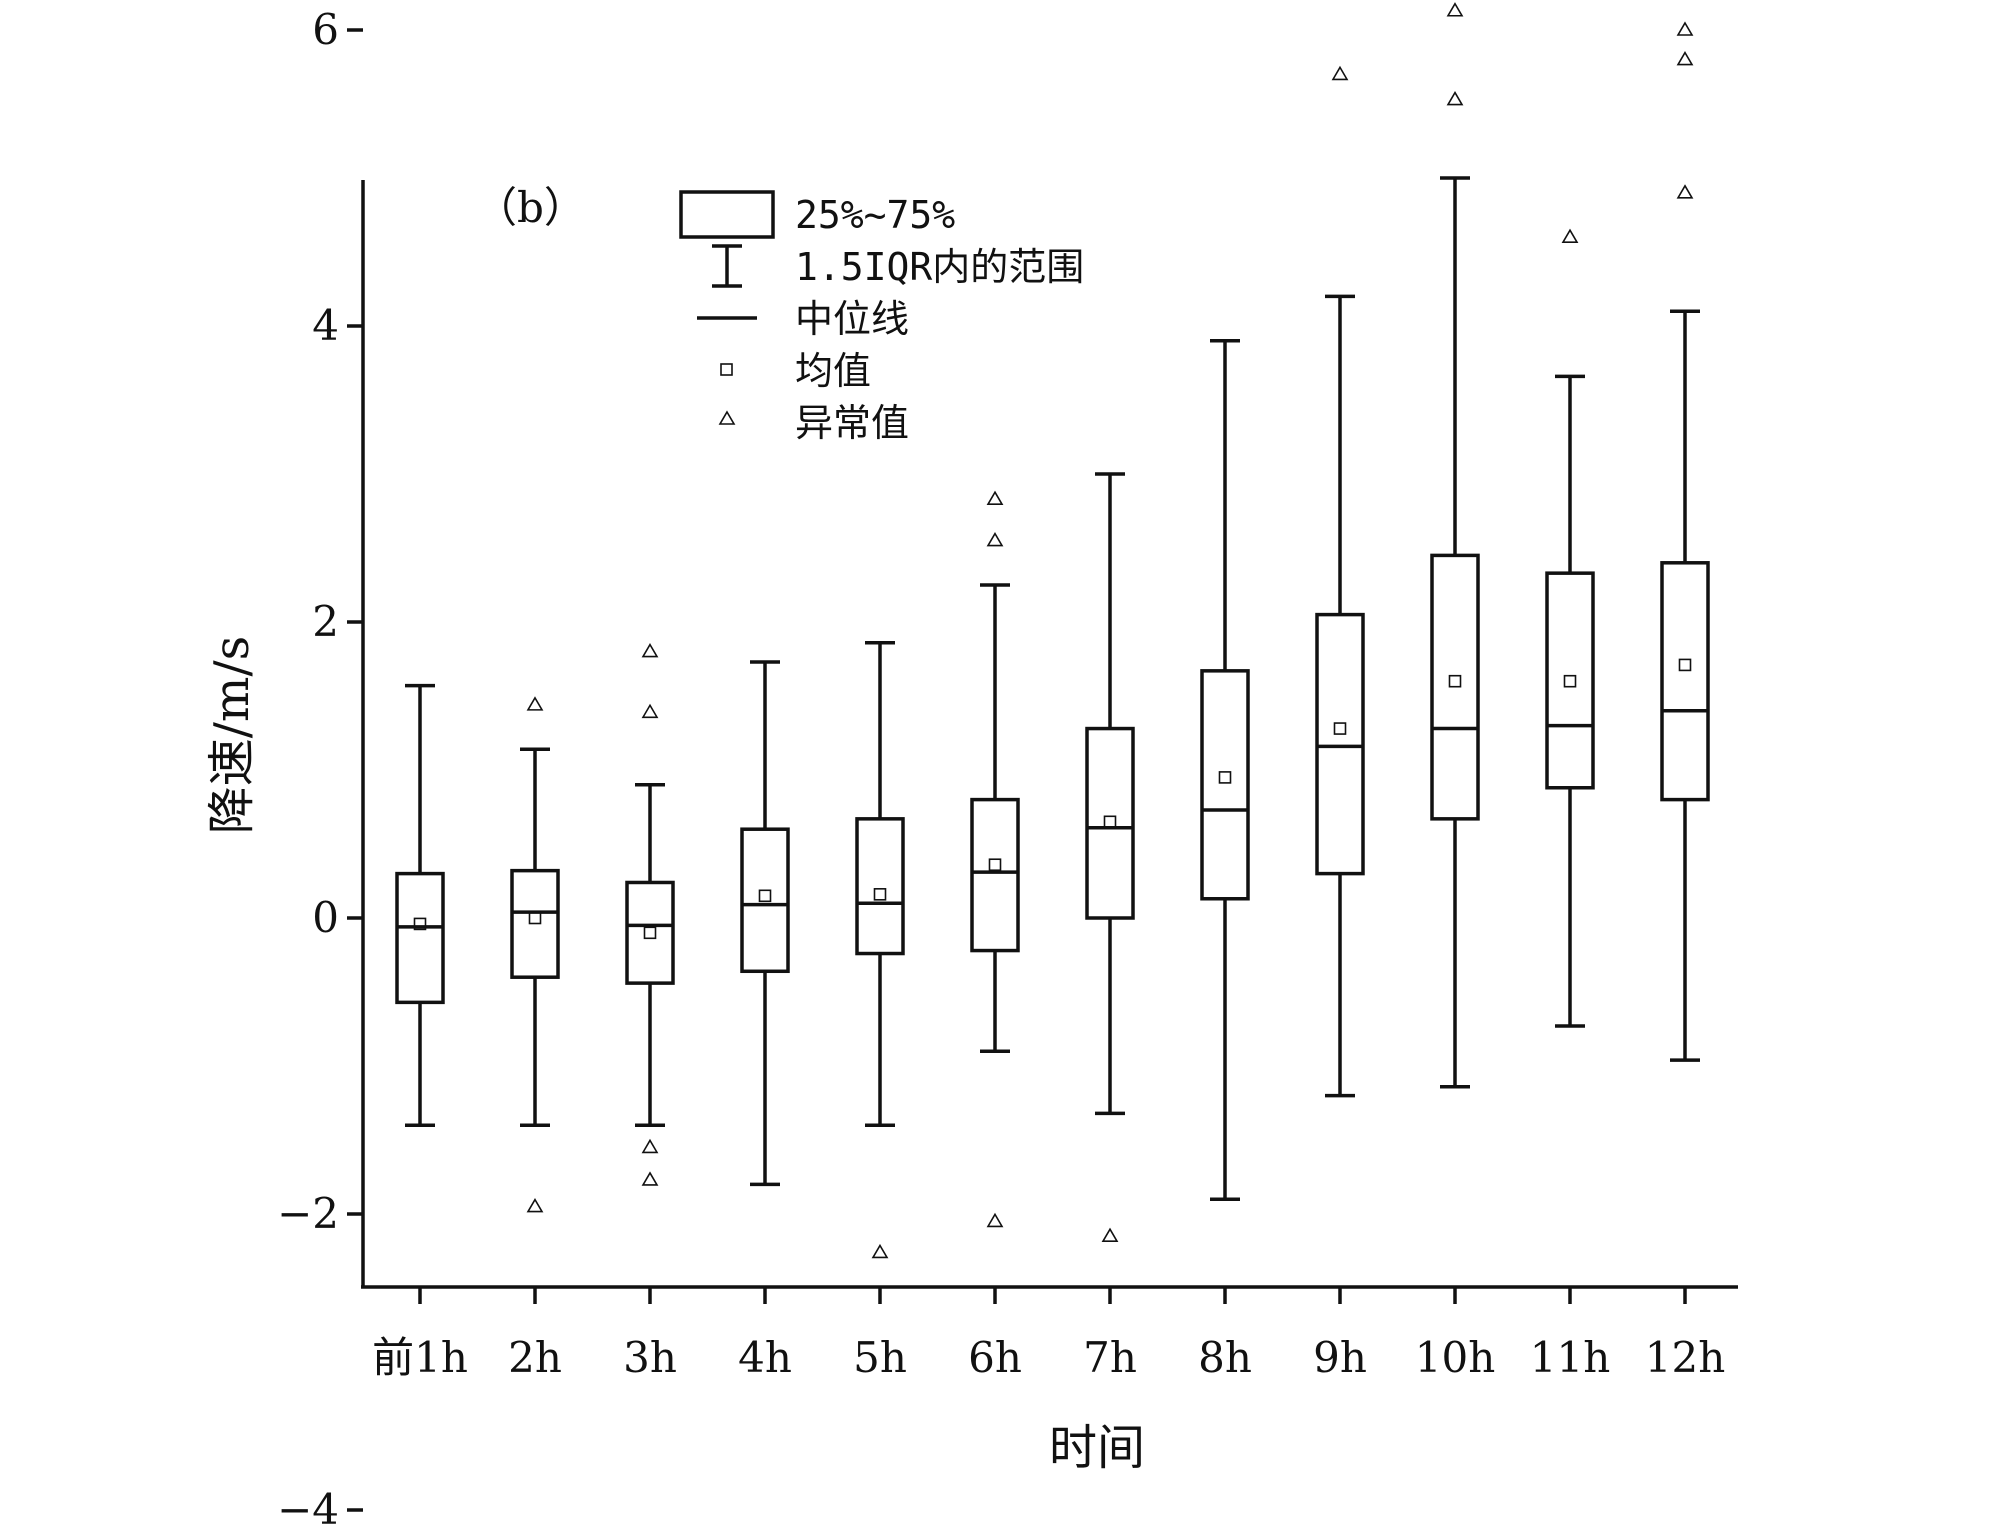  What do you see at coordinates (852, 423) in the screenshot?
I see `legend-outlier-label: 异常值` at bounding box center [852, 423].